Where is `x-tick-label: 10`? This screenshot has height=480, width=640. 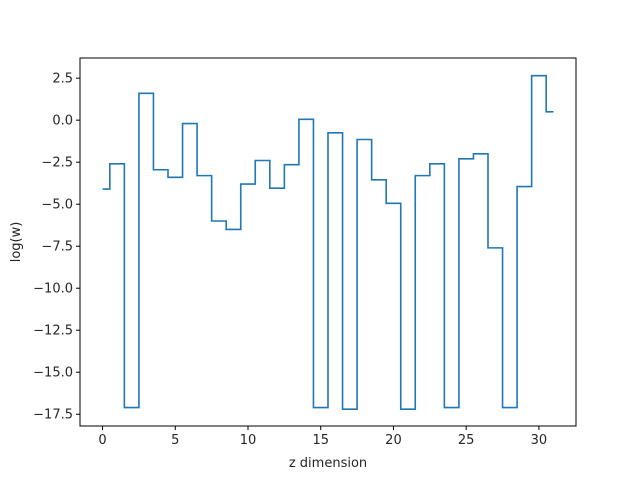
x-tick-label: 10 is located at coordinates (248, 440).